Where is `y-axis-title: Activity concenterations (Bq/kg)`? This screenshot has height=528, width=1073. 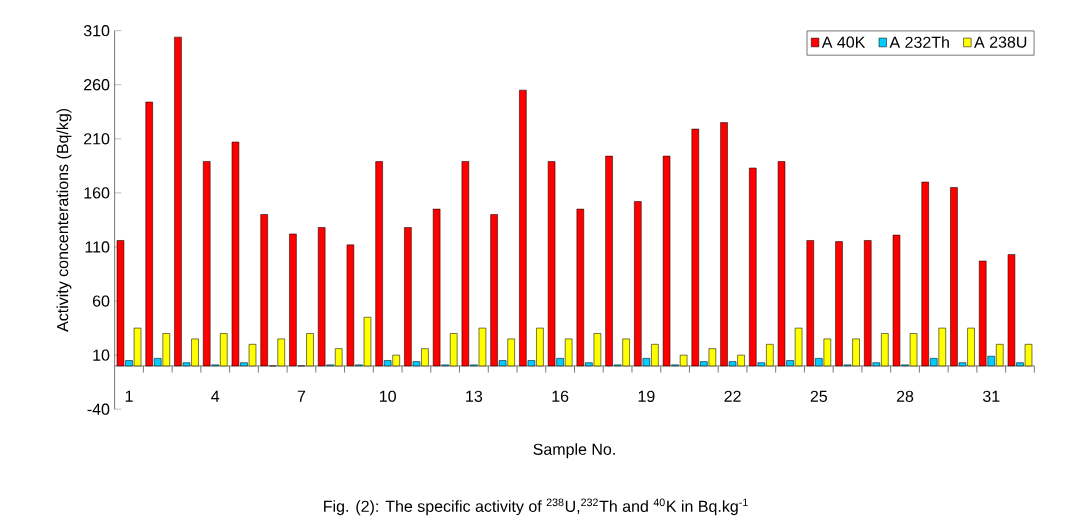
y-axis-title: Activity concenterations (Bq/kg) is located at coordinates (64, 220).